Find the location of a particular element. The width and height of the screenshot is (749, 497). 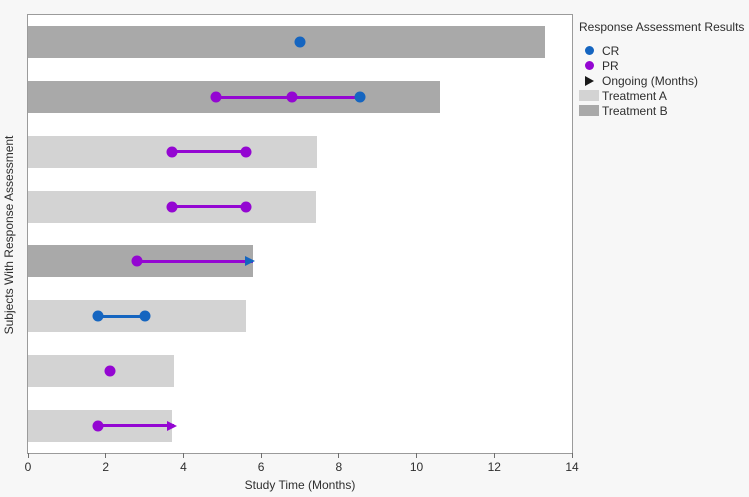

x-tick-label: 14 is located at coordinates (572, 467).